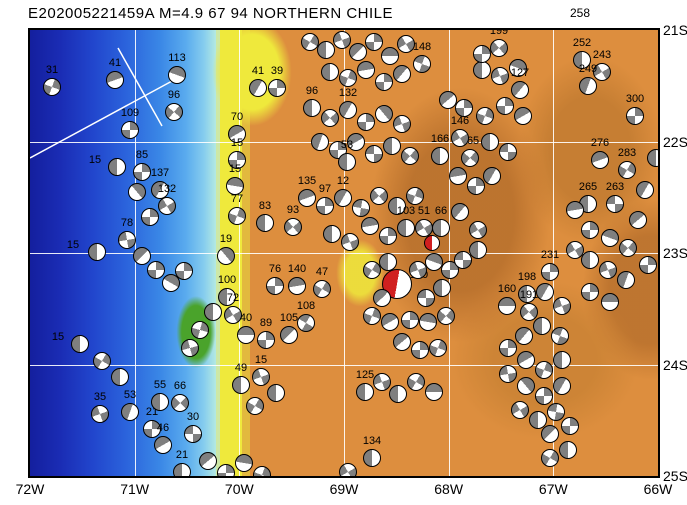 This screenshot has width=687, height=505. I want to click on depth-label: 137, so click(160, 173).